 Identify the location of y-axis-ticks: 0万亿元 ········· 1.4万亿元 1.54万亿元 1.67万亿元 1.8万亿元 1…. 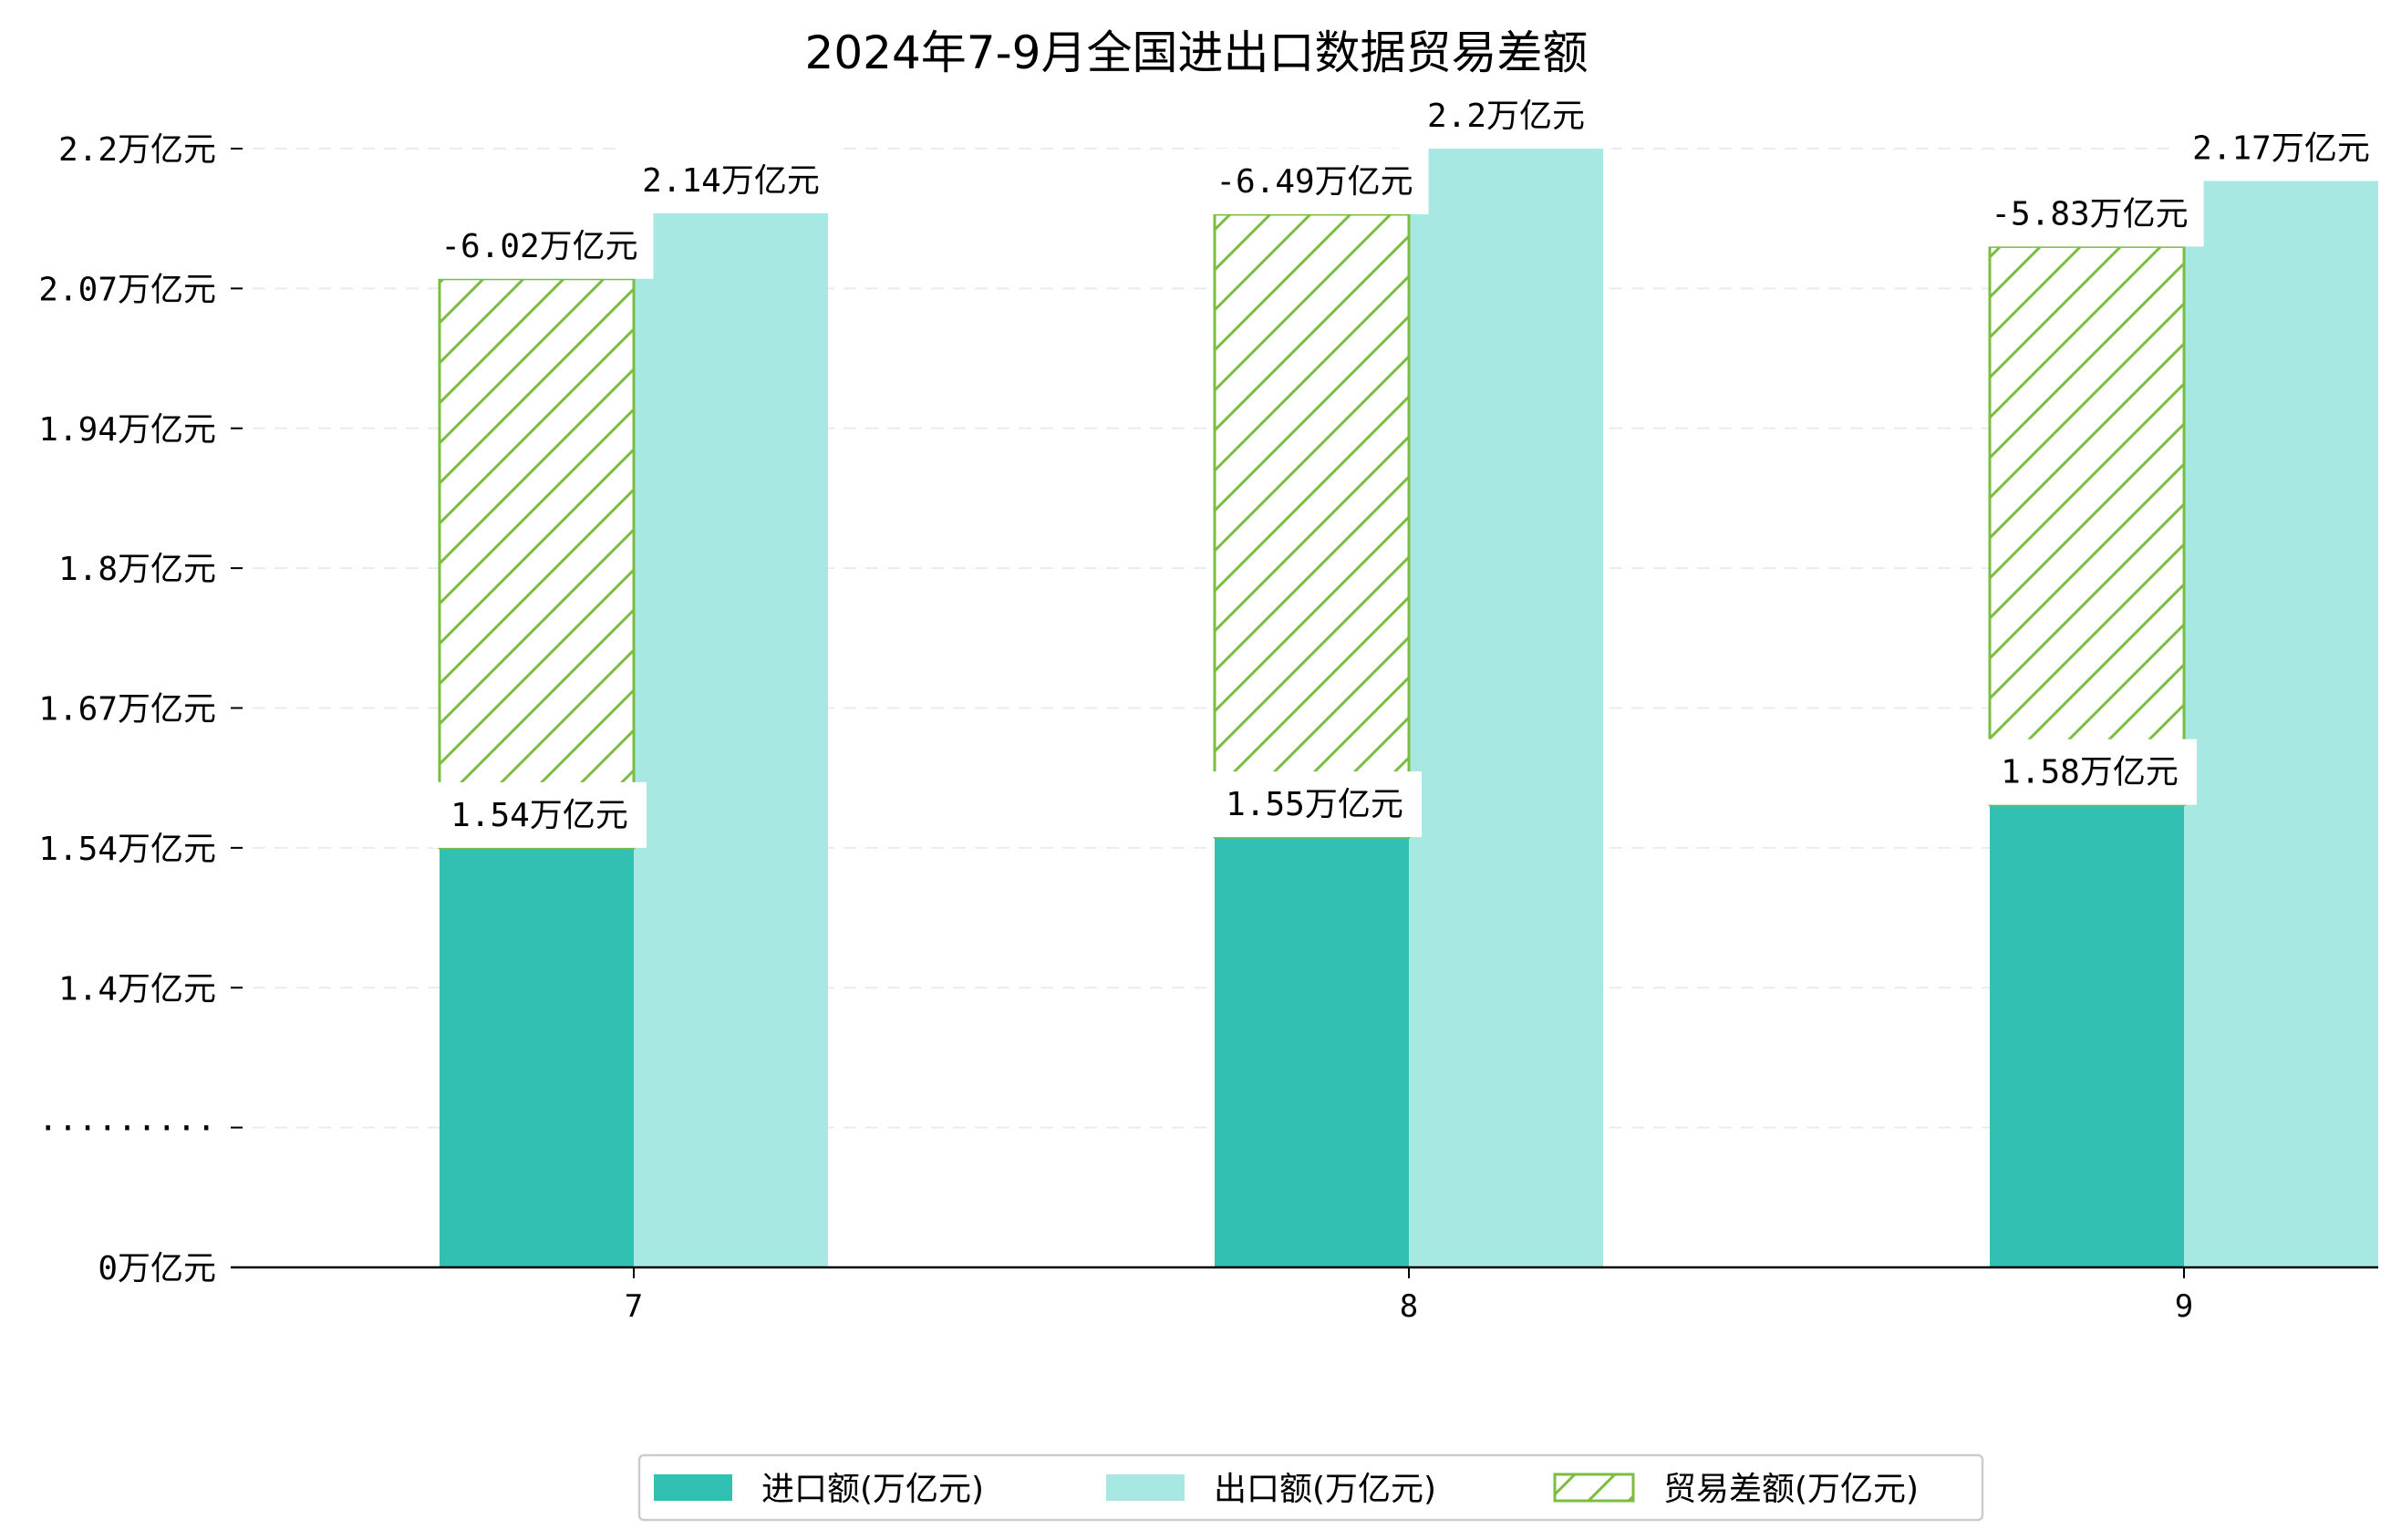
(140, 709).